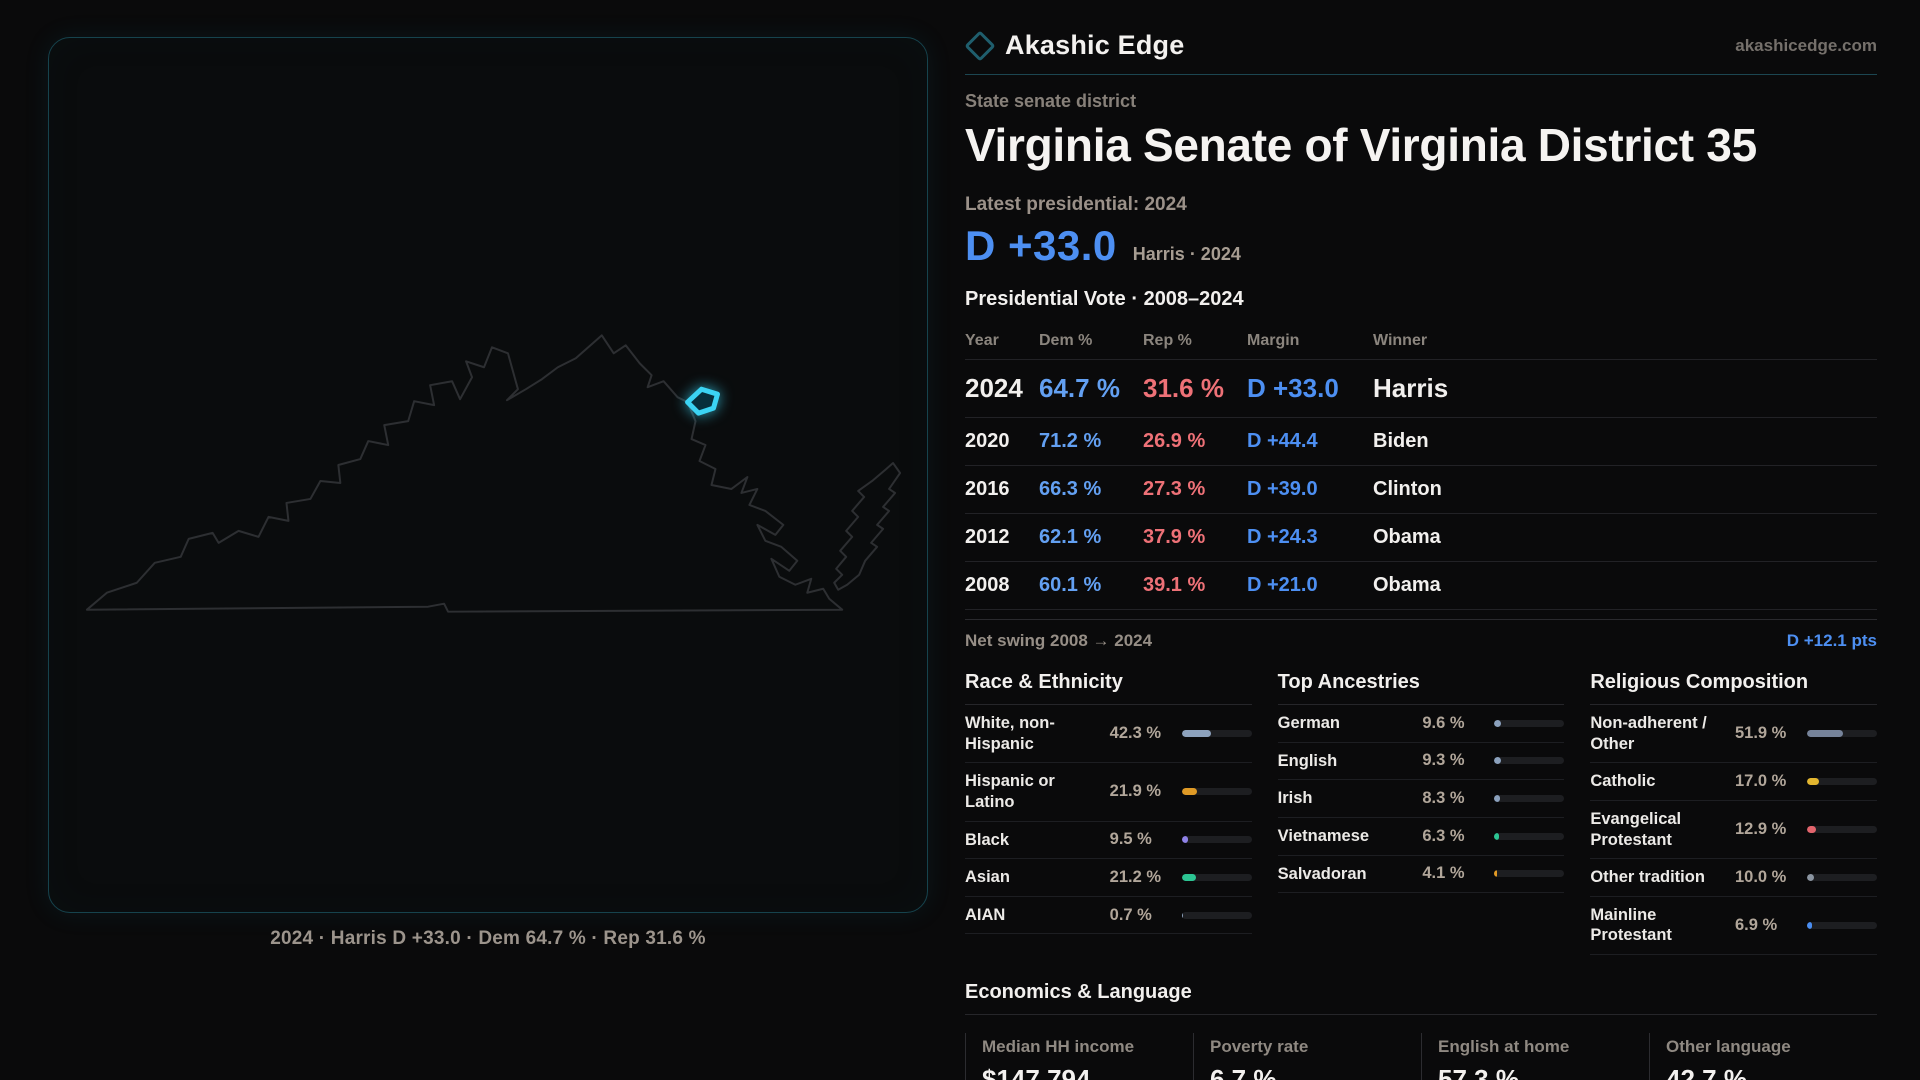 This screenshot has width=1920, height=1080. I want to click on demographic-label: Asian, so click(987, 877).